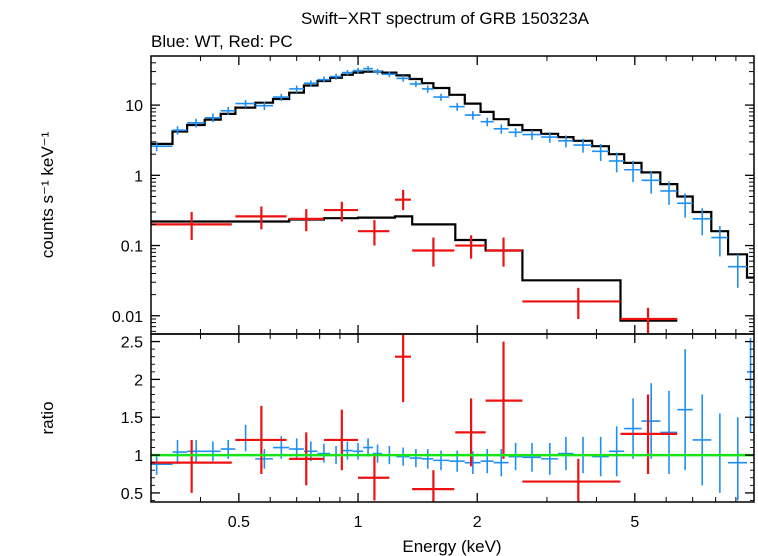 The height and width of the screenshot is (556, 758). I want to click on x-tick-label: 5, so click(634, 522).